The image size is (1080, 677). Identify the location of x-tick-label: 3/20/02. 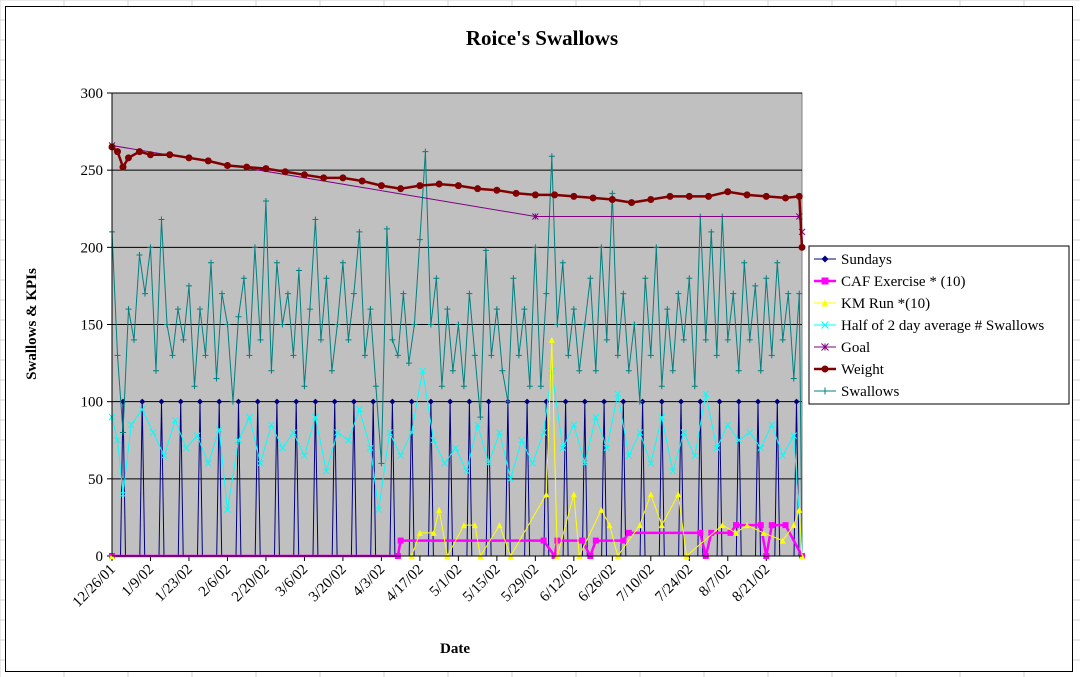
(328, 584).